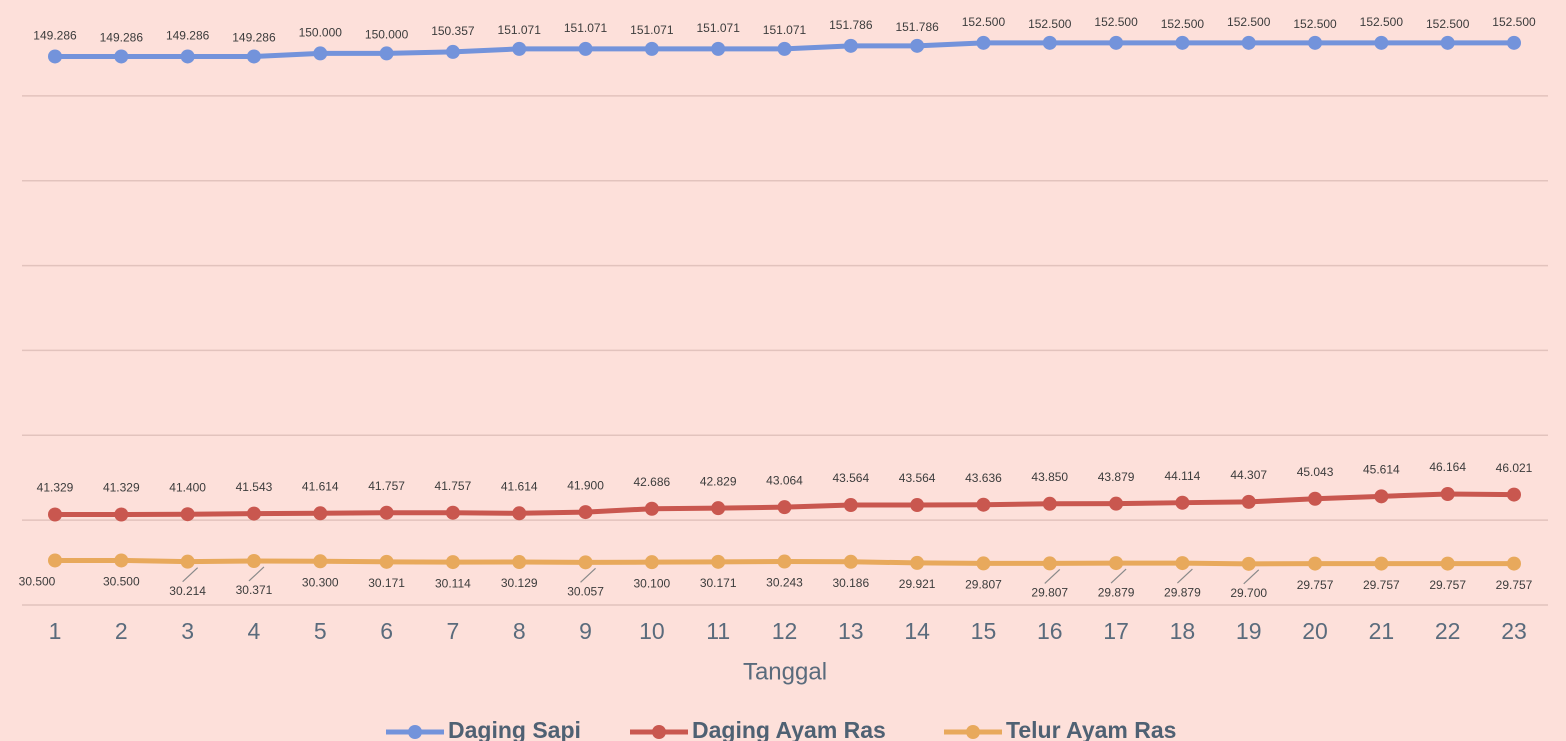 The image size is (1566, 741). Describe the element at coordinates (187, 591) in the screenshot. I see `data-label: 30.214` at that location.